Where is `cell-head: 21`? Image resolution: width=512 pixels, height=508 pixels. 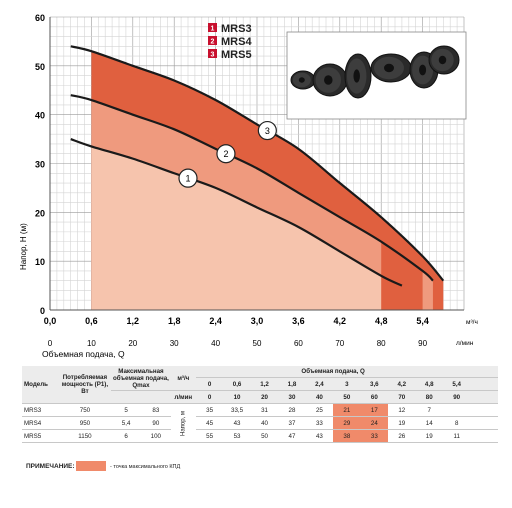
cell-head: 21 is located at coordinates (347, 410).